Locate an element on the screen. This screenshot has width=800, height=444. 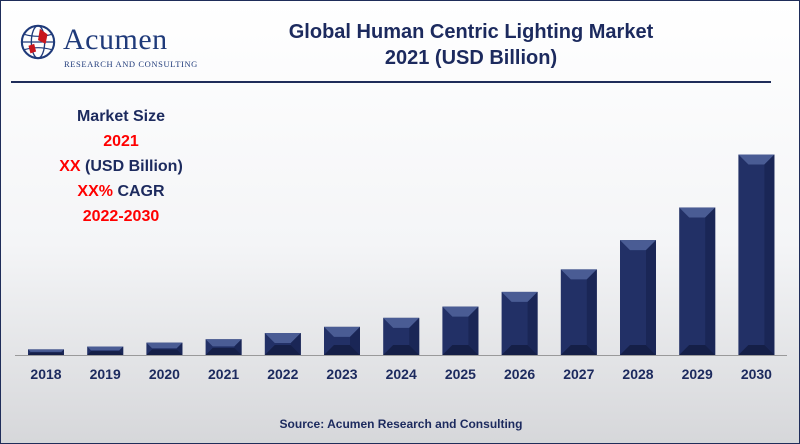
bar-2025 is located at coordinates (460, 330).